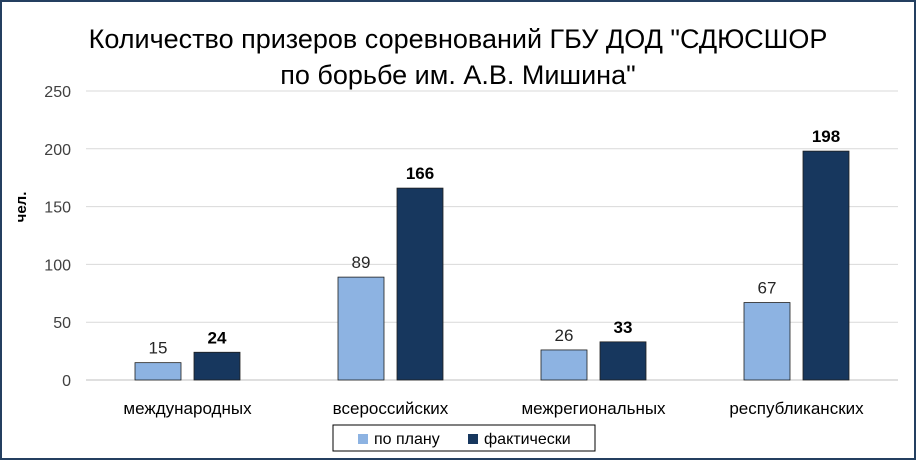  I want to click on y-tick-label: 200, so click(57, 150).